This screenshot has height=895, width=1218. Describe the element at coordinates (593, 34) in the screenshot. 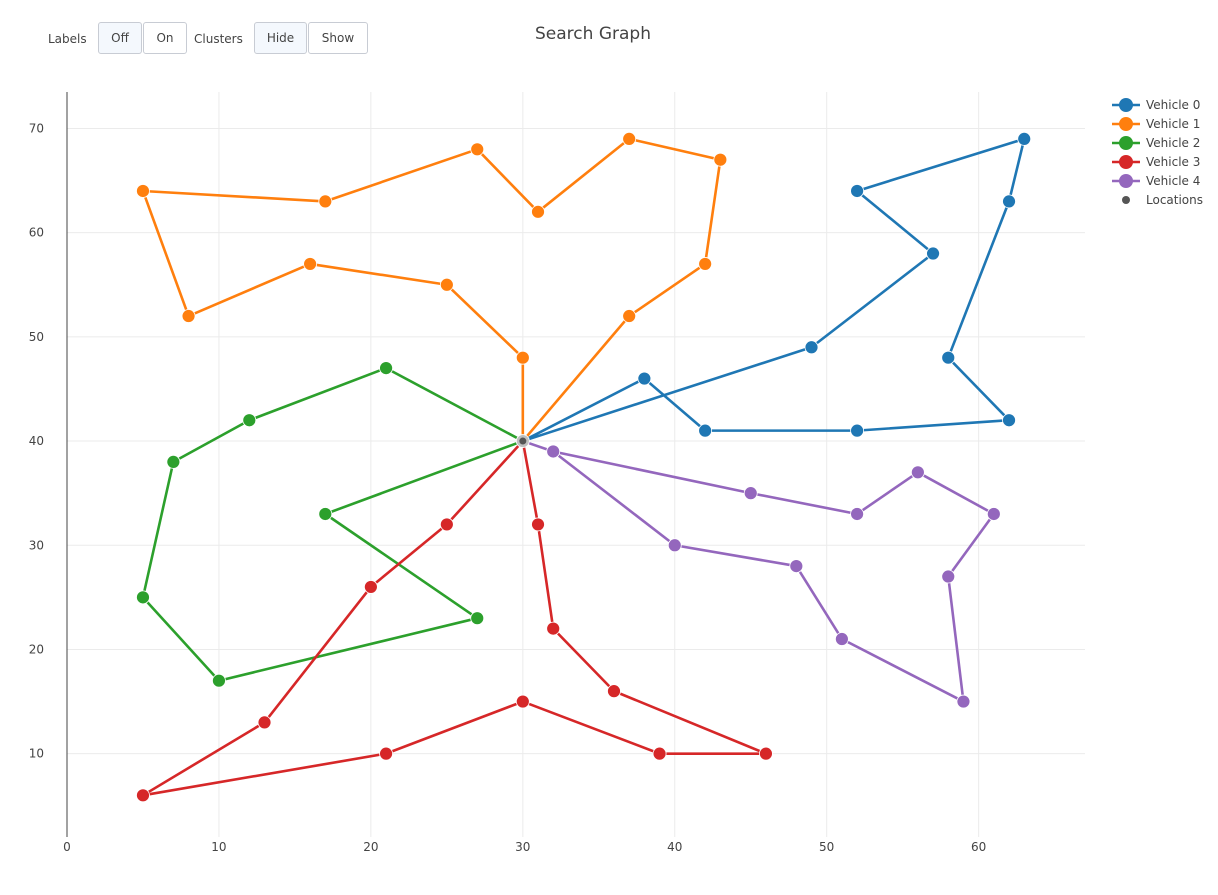

I see `chart-title: Search Graph` at that location.